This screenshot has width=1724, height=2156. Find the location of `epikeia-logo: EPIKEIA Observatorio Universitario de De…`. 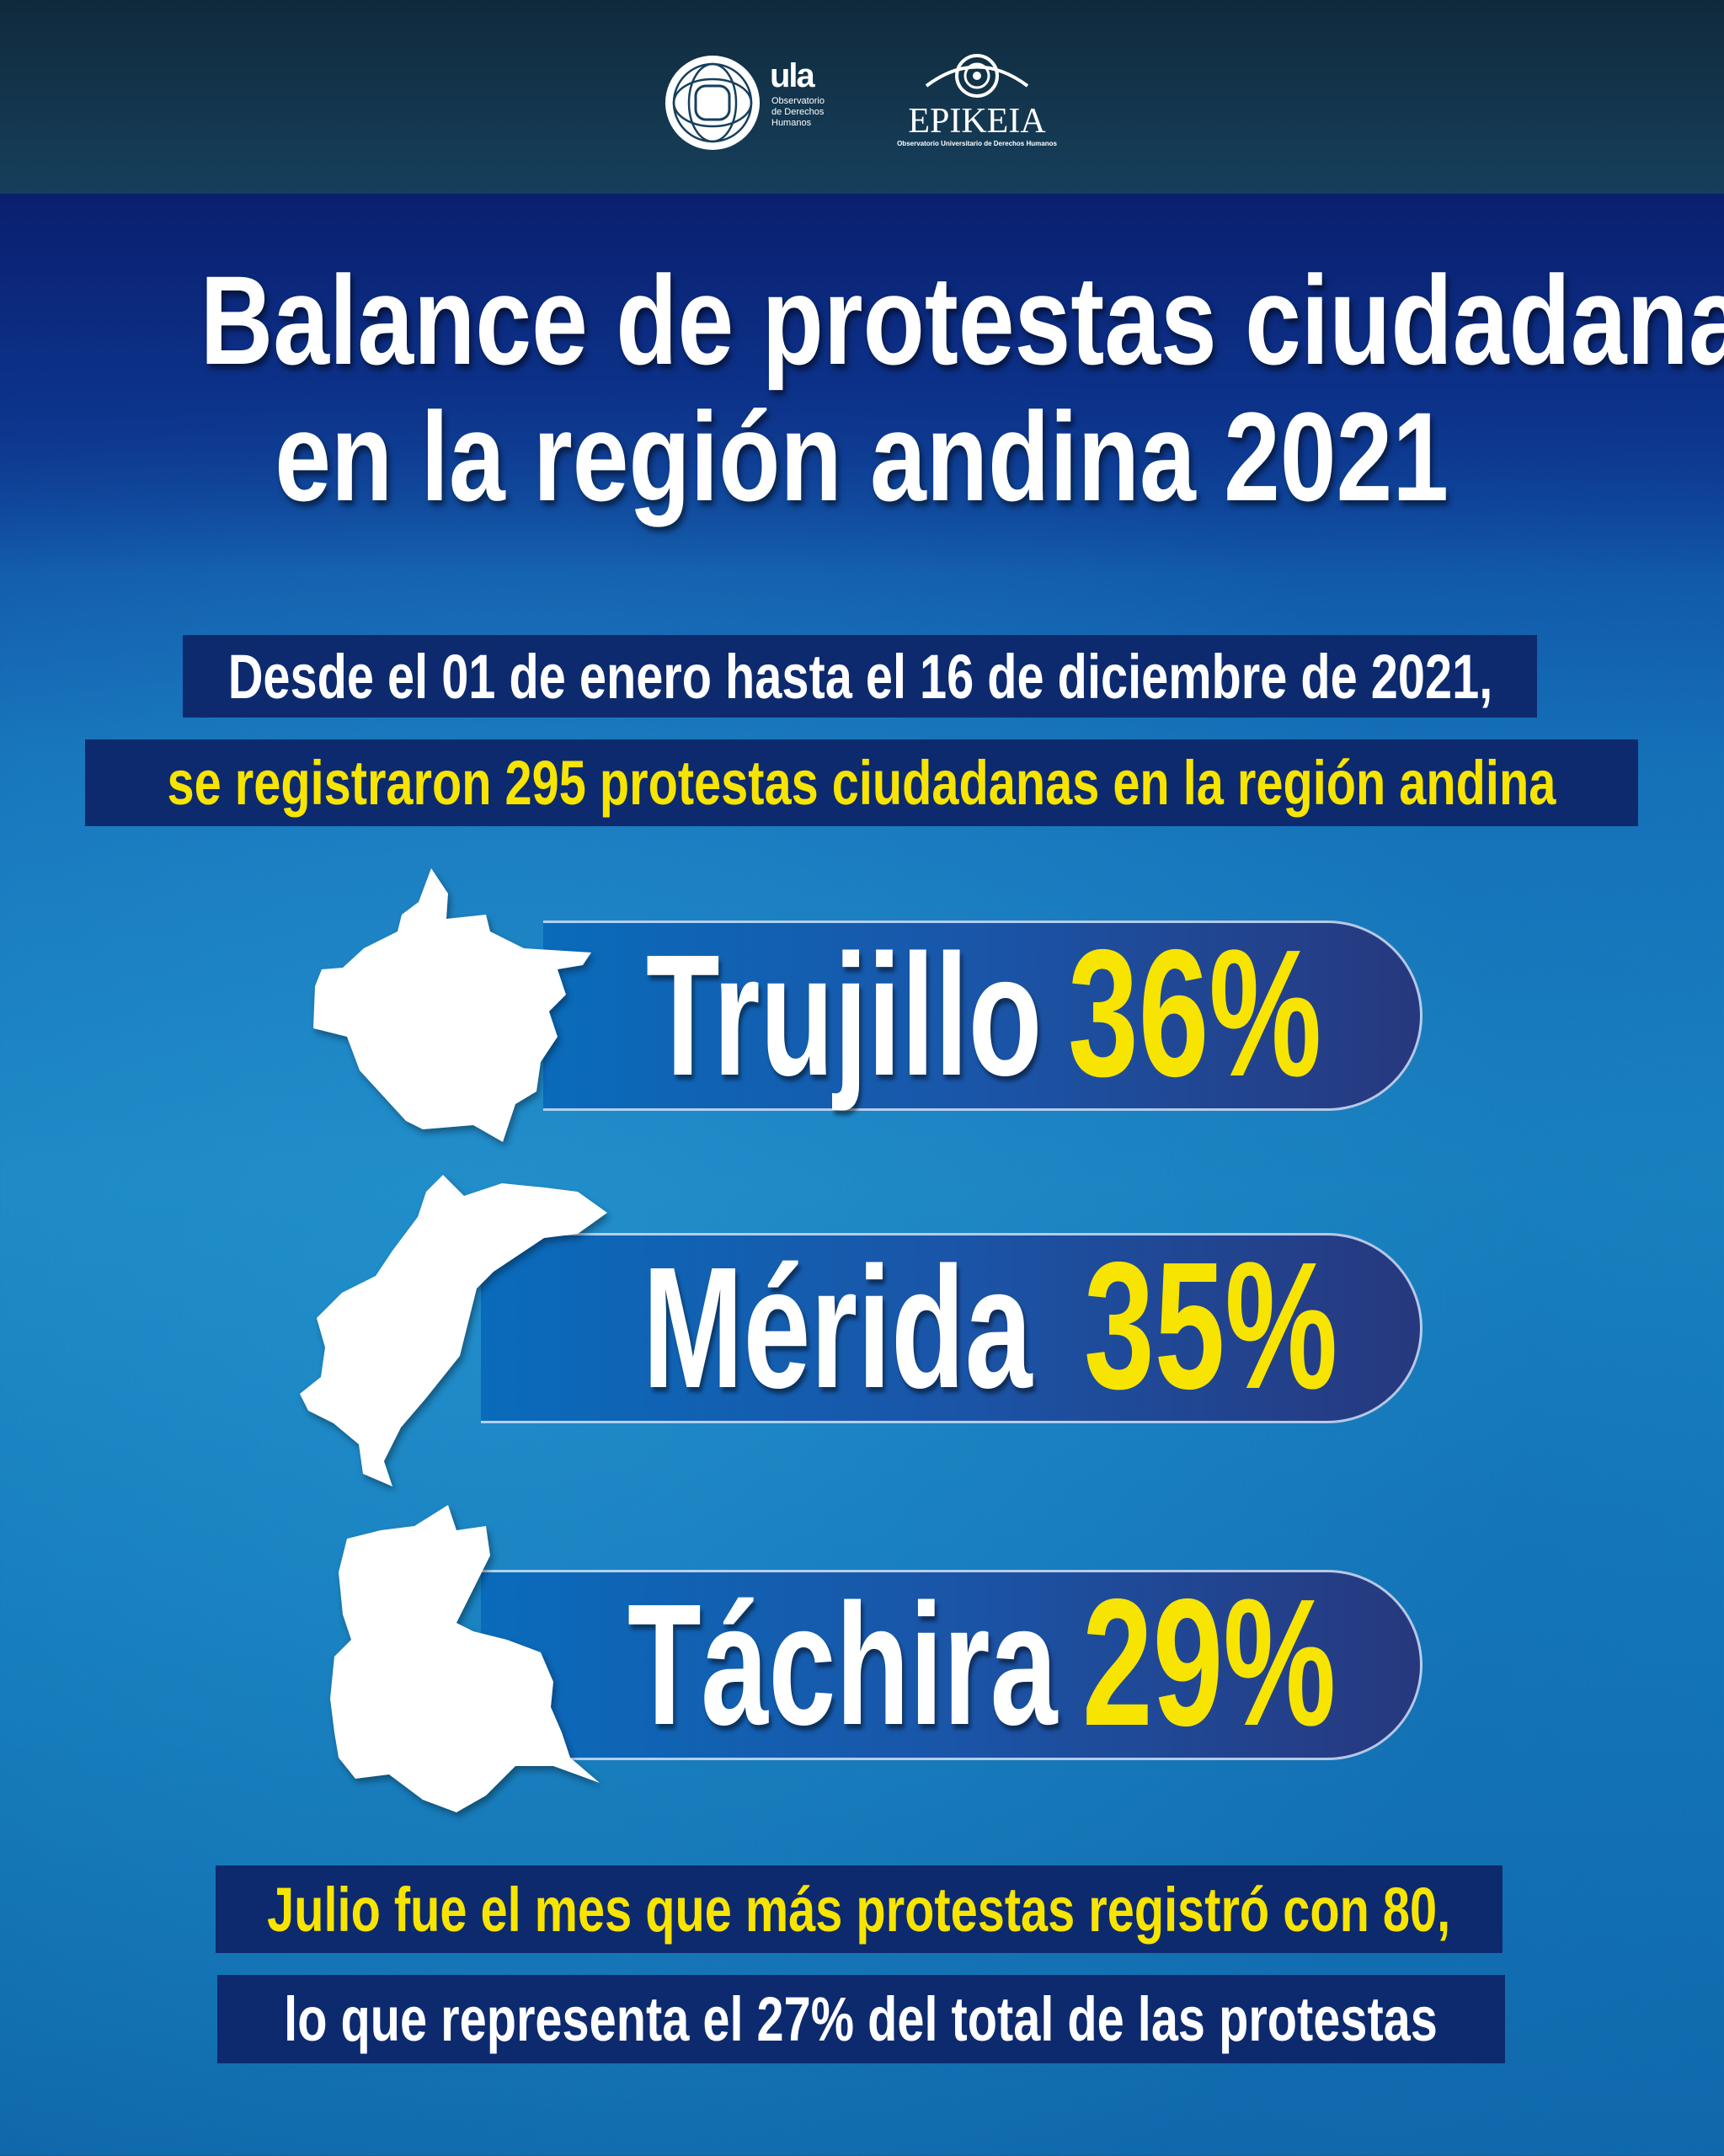

epikeia-logo: EPIKEIA Observatorio Universitario de De… is located at coordinates (977, 104).